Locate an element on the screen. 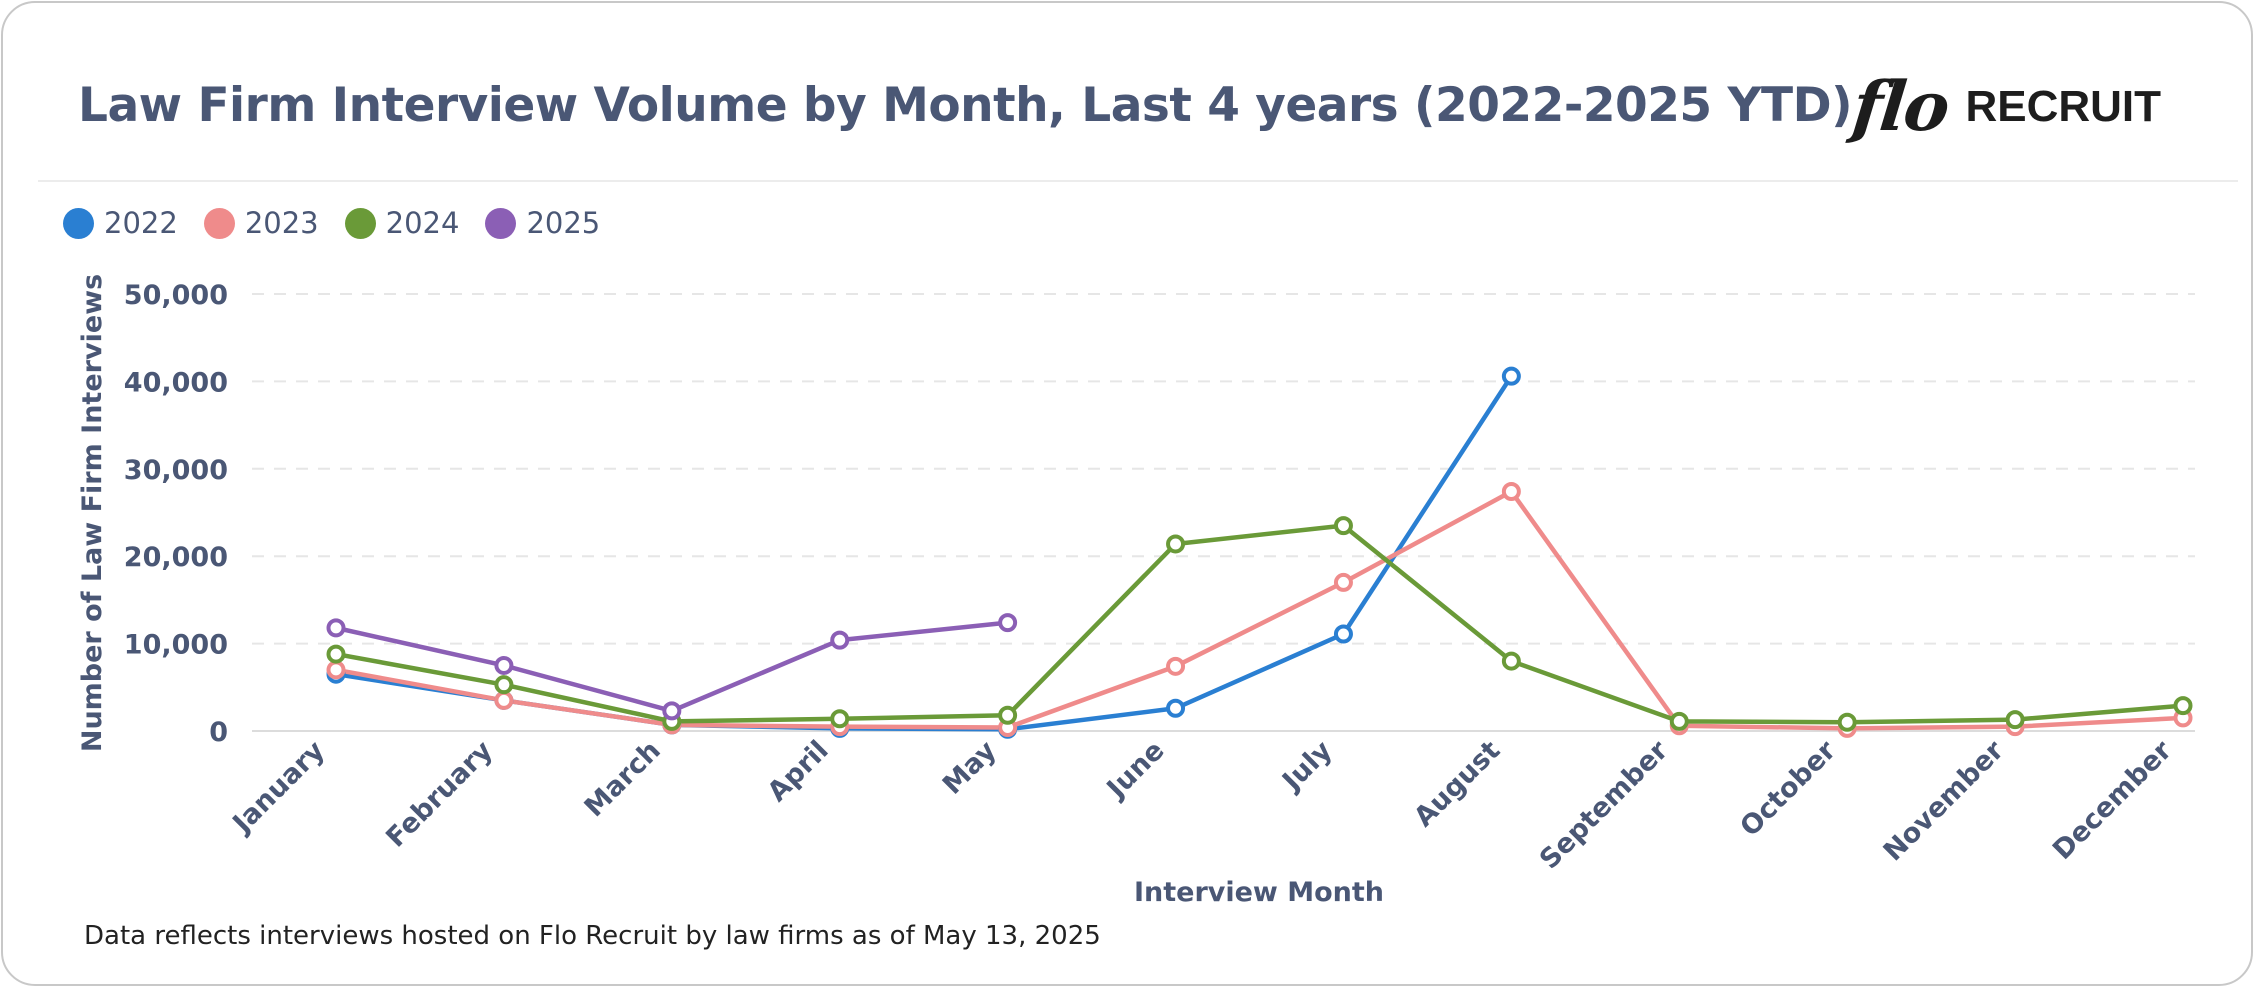 The height and width of the screenshot is (989, 2256). series-line-2025 is located at coordinates (671, 667).